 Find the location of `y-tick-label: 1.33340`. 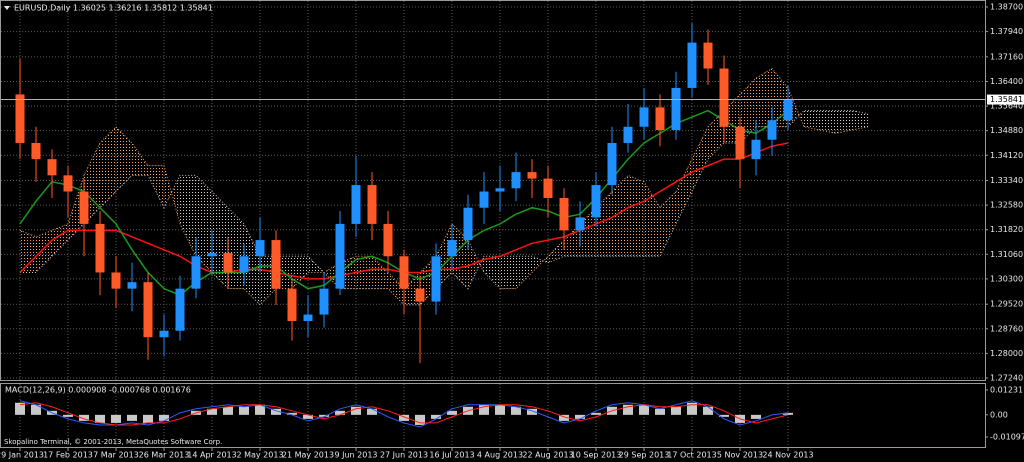

y-tick-label: 1.33340 is located at coordinates (1006, 180).